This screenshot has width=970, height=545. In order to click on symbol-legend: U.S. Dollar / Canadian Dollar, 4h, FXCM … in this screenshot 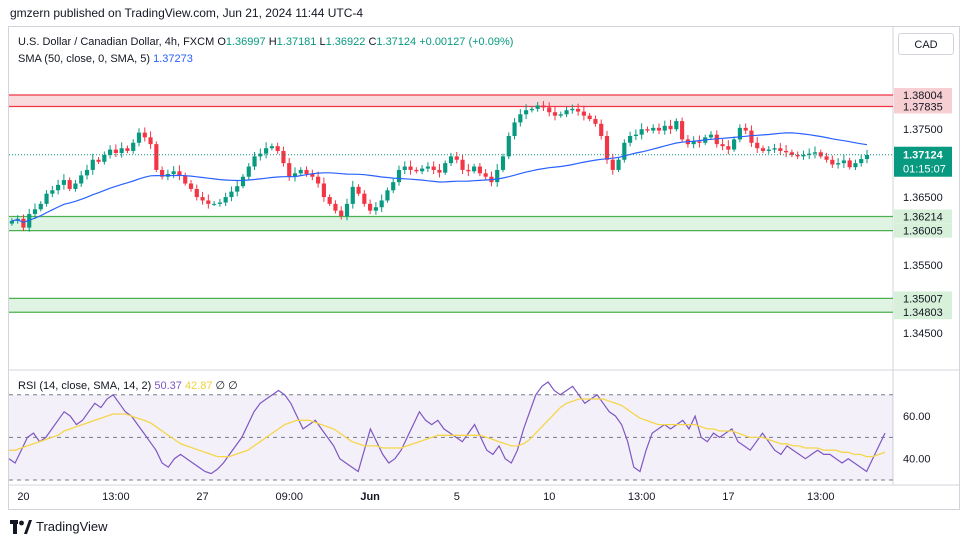, I will do `click(265, 42)`.